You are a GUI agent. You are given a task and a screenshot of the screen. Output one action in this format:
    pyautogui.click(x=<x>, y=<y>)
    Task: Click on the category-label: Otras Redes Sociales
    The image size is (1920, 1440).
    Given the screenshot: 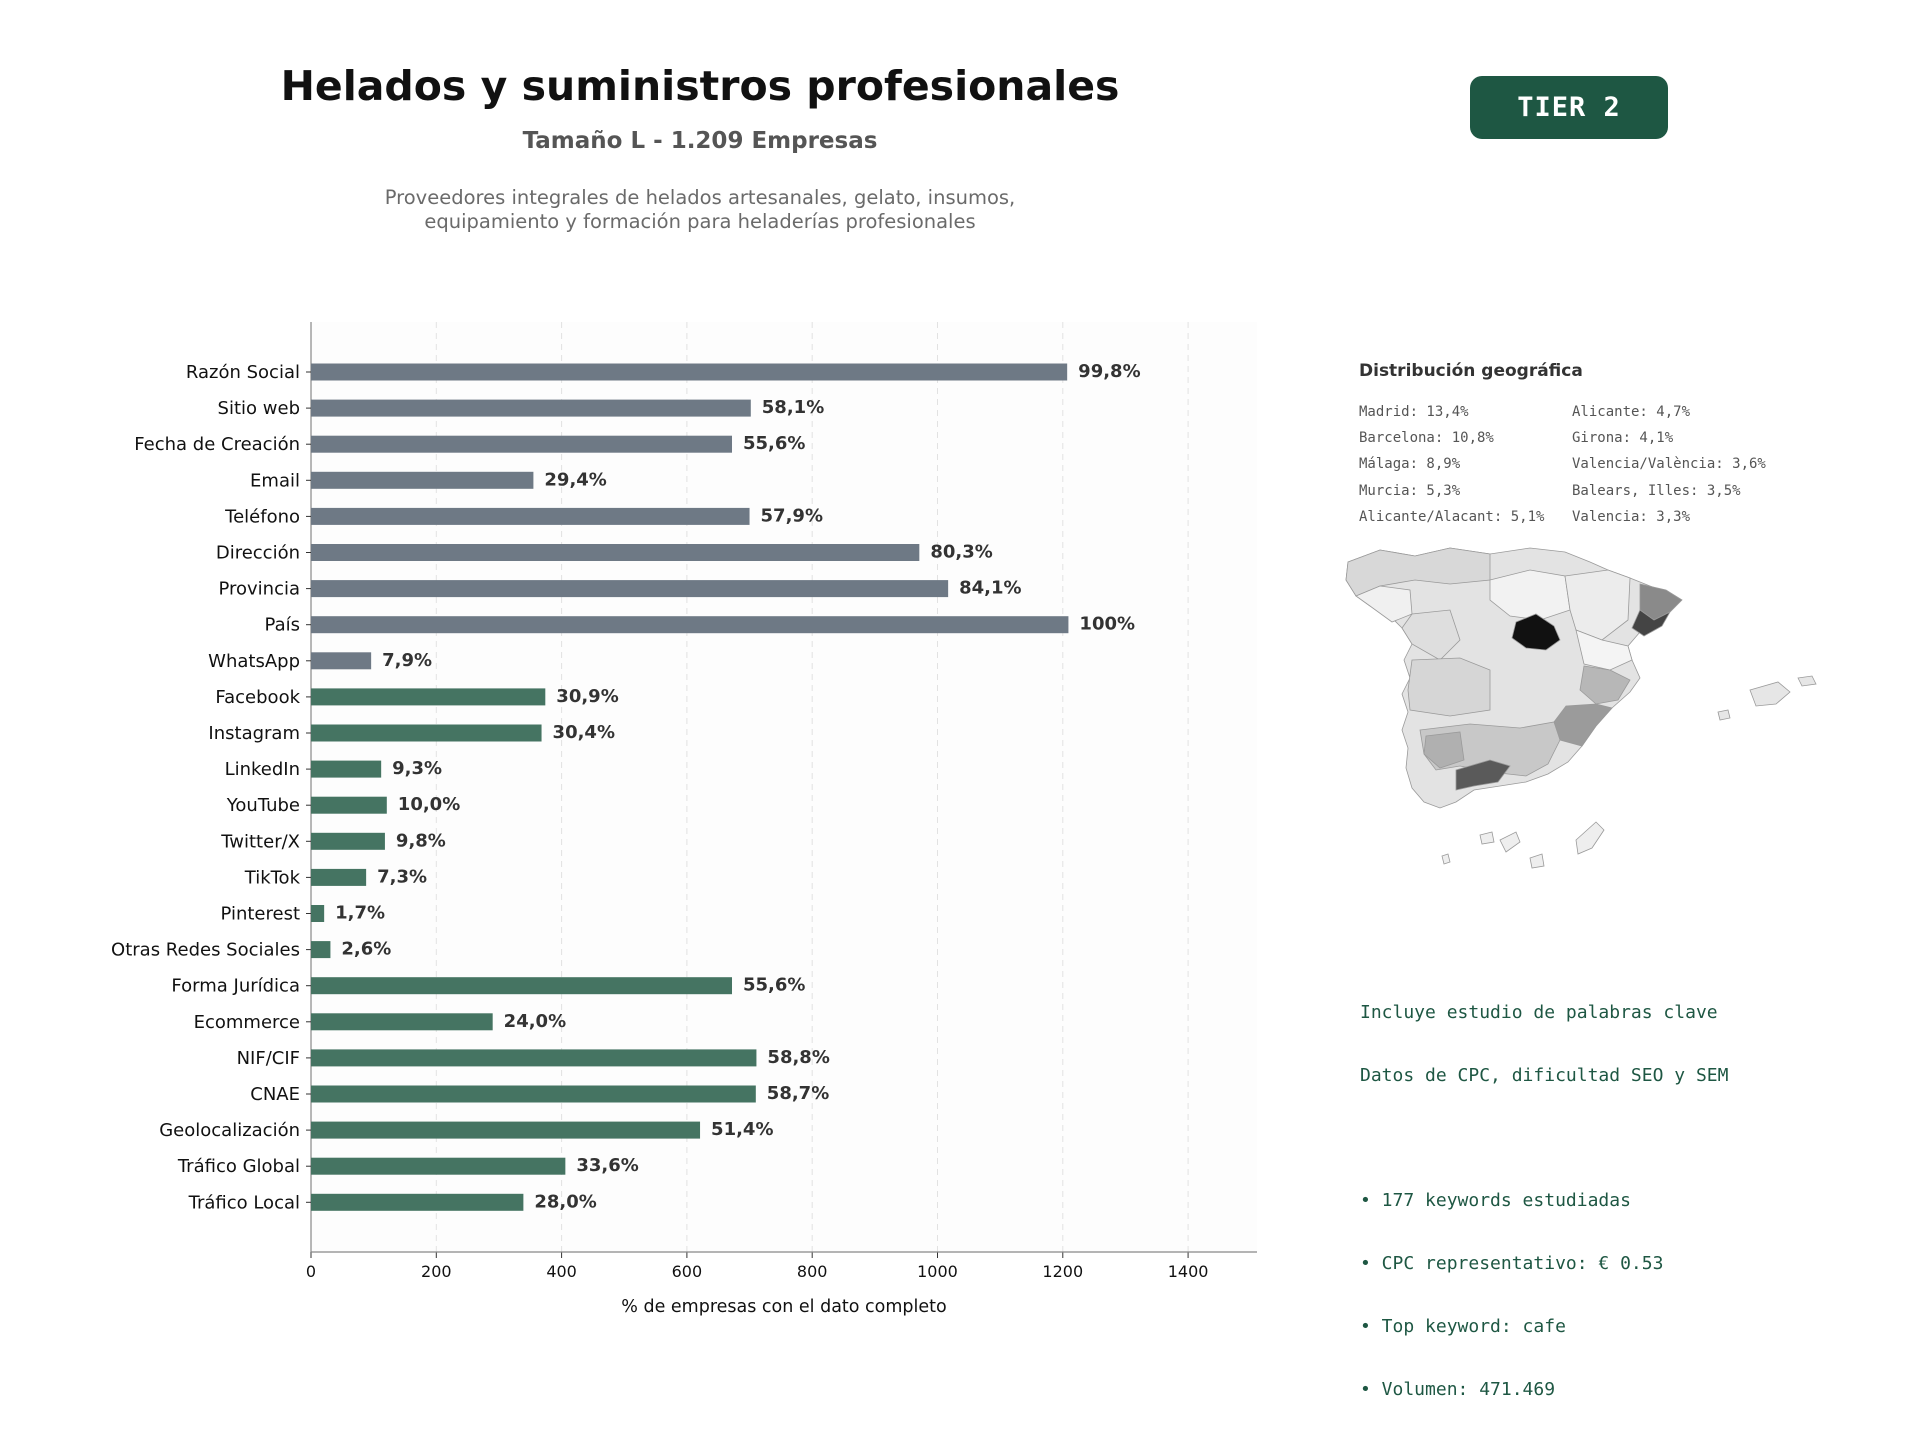 What is the action you would take?
    pyautogui.click(x=205, y=950)
    